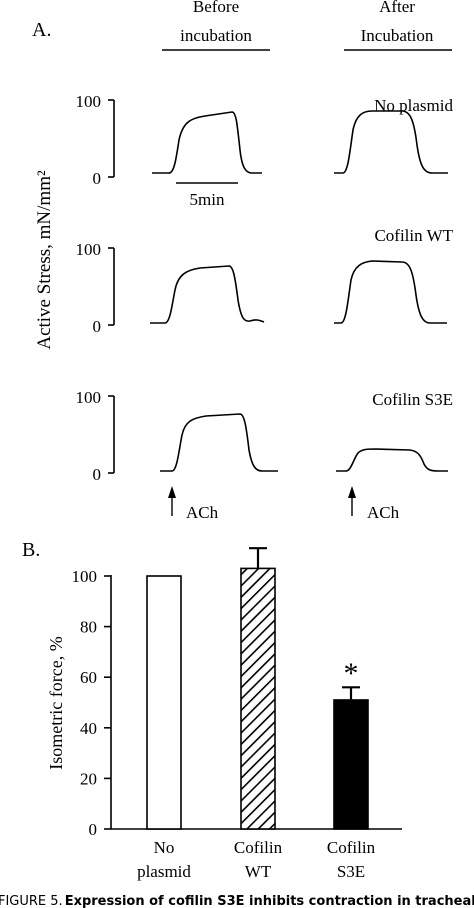 The height and width of the screenshot is (908, 474). I want to click on stimulus-arrow-after, so click(352, 492).